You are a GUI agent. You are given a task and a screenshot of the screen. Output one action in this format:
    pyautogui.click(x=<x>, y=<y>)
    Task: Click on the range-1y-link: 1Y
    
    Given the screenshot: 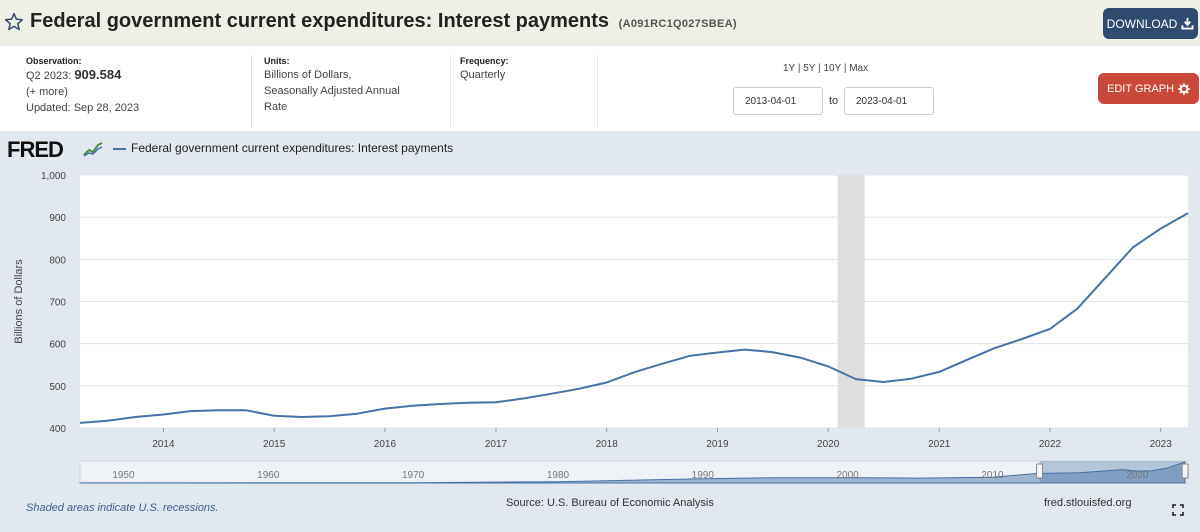 What is the action you would take?
    pyautogui.click(x=789, y=68)
    